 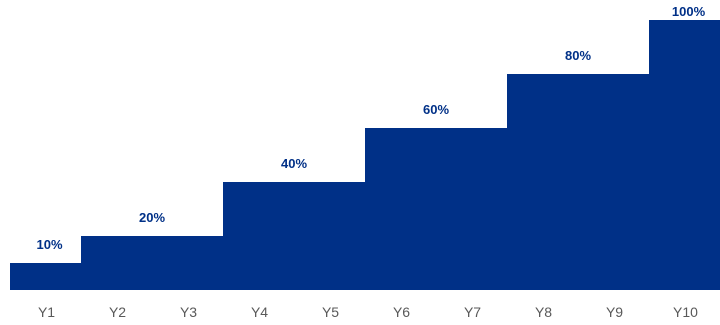 I want to click on x-tick-label: Y4, so click(x=259, y=312).